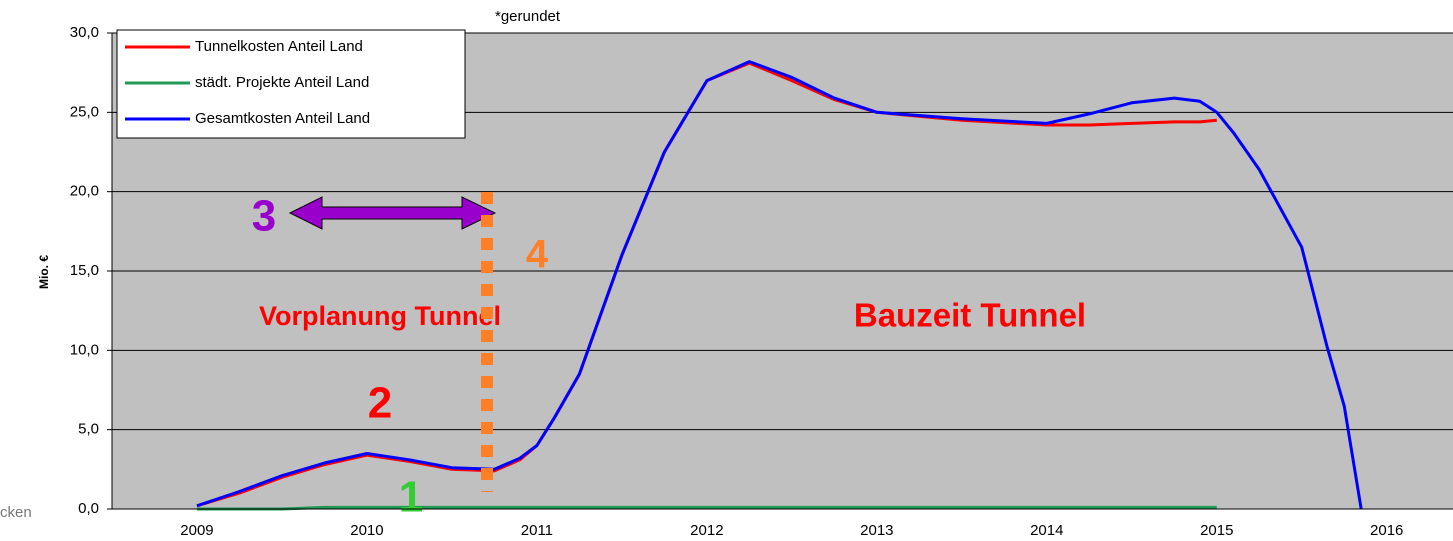 This screenshot has width=1453, height=541. What do you see at coordinates (706, 530) in the screenshot?
I see `x-tick-label: 2012` at bounding box center [706, 530].